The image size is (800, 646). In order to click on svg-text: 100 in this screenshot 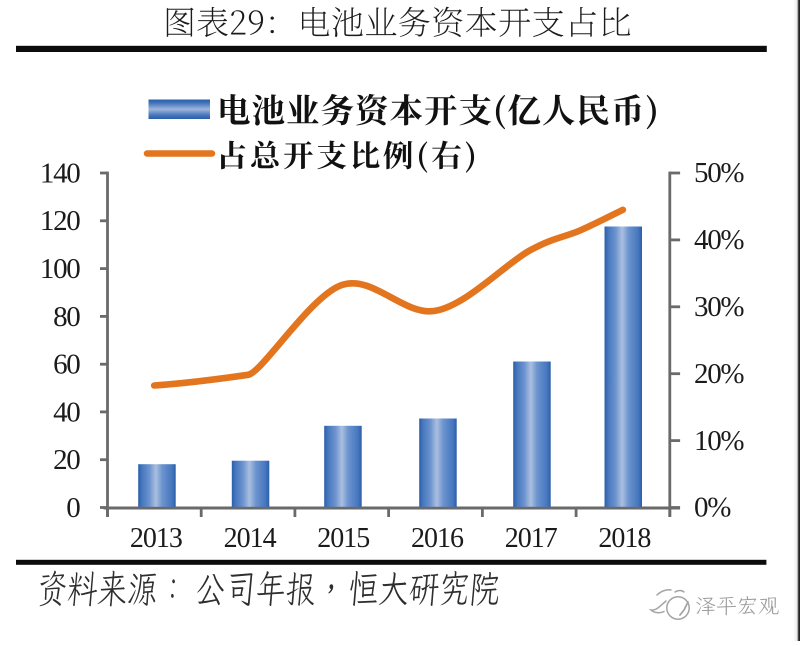, I will do `click(60, 269)`.